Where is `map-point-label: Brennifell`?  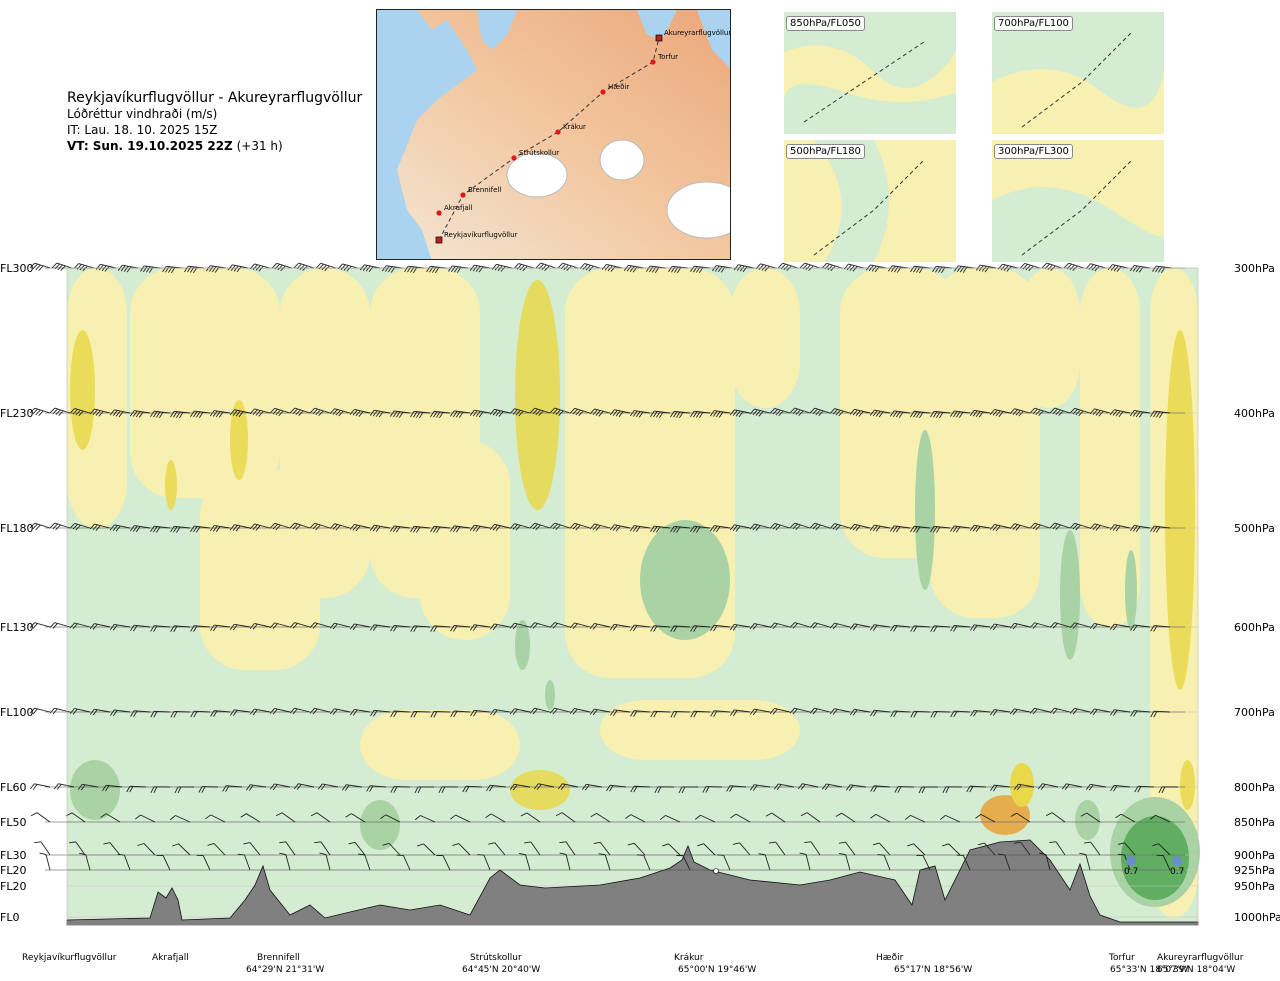
map-point-label: Brennifell is located at coordinates (484, 190).